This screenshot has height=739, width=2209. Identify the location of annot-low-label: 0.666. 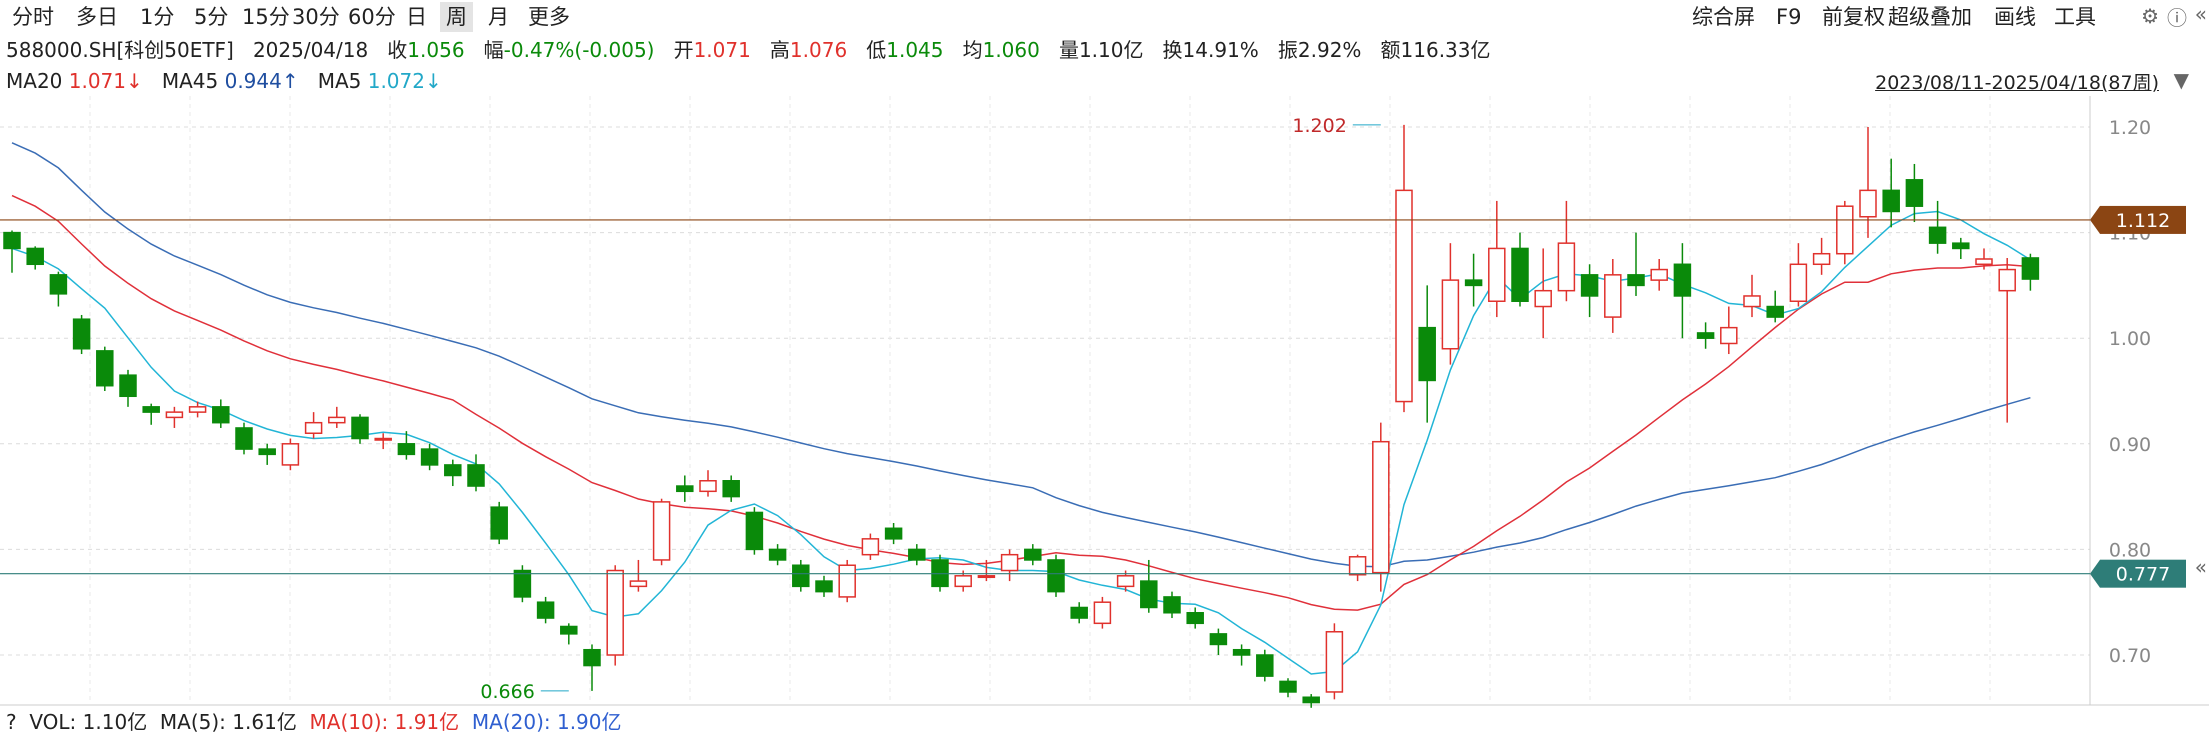
(507, 692).